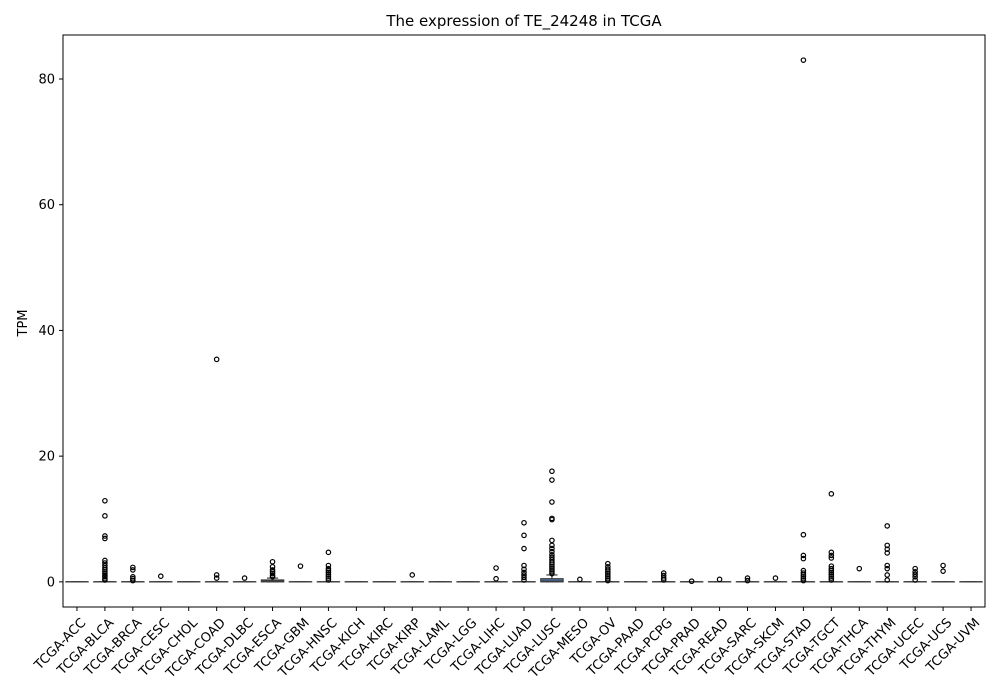 The height and width of the screenshot is (700, 1000). I want to click on chart-title: The expression of TE_24248 in TCGA, so click(523, 21).